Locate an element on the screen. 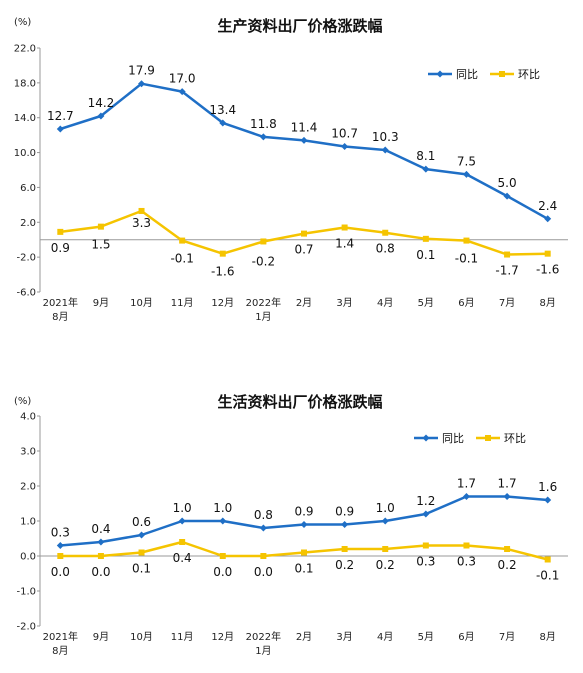  data-label-yoy: 7.5 is located at coordinates (466, 161).